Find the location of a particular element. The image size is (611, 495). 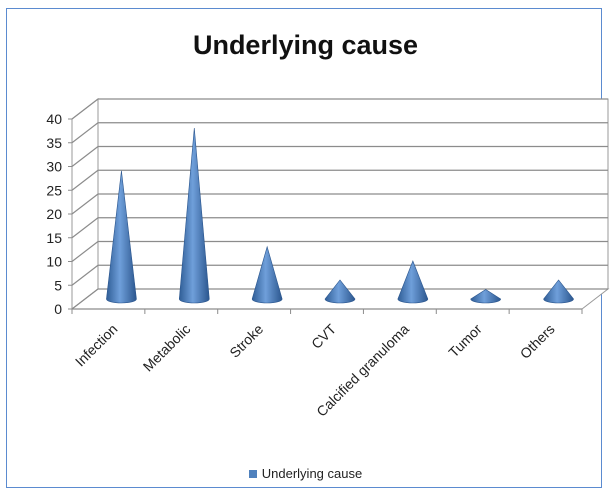

y-tick-label: 10 is located at coordinates (54, 262).